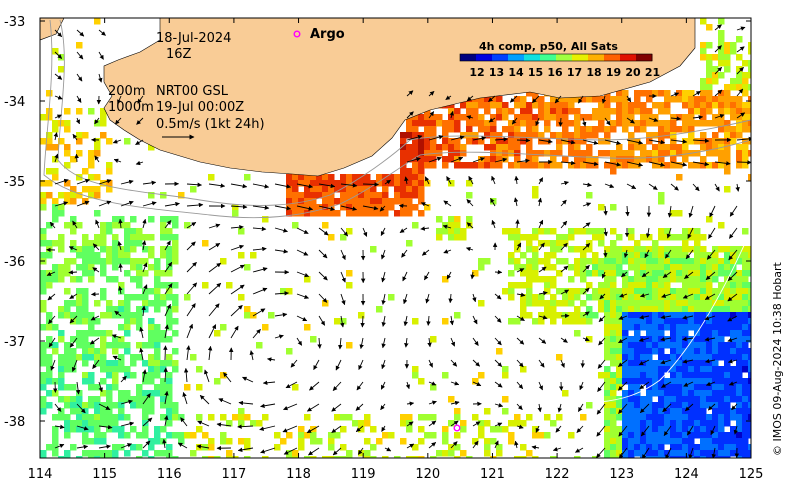  What do you see at coordinates (327, 34) in the screenshot?
I see `argo-label: Argo` at bounding box center [327, 34].